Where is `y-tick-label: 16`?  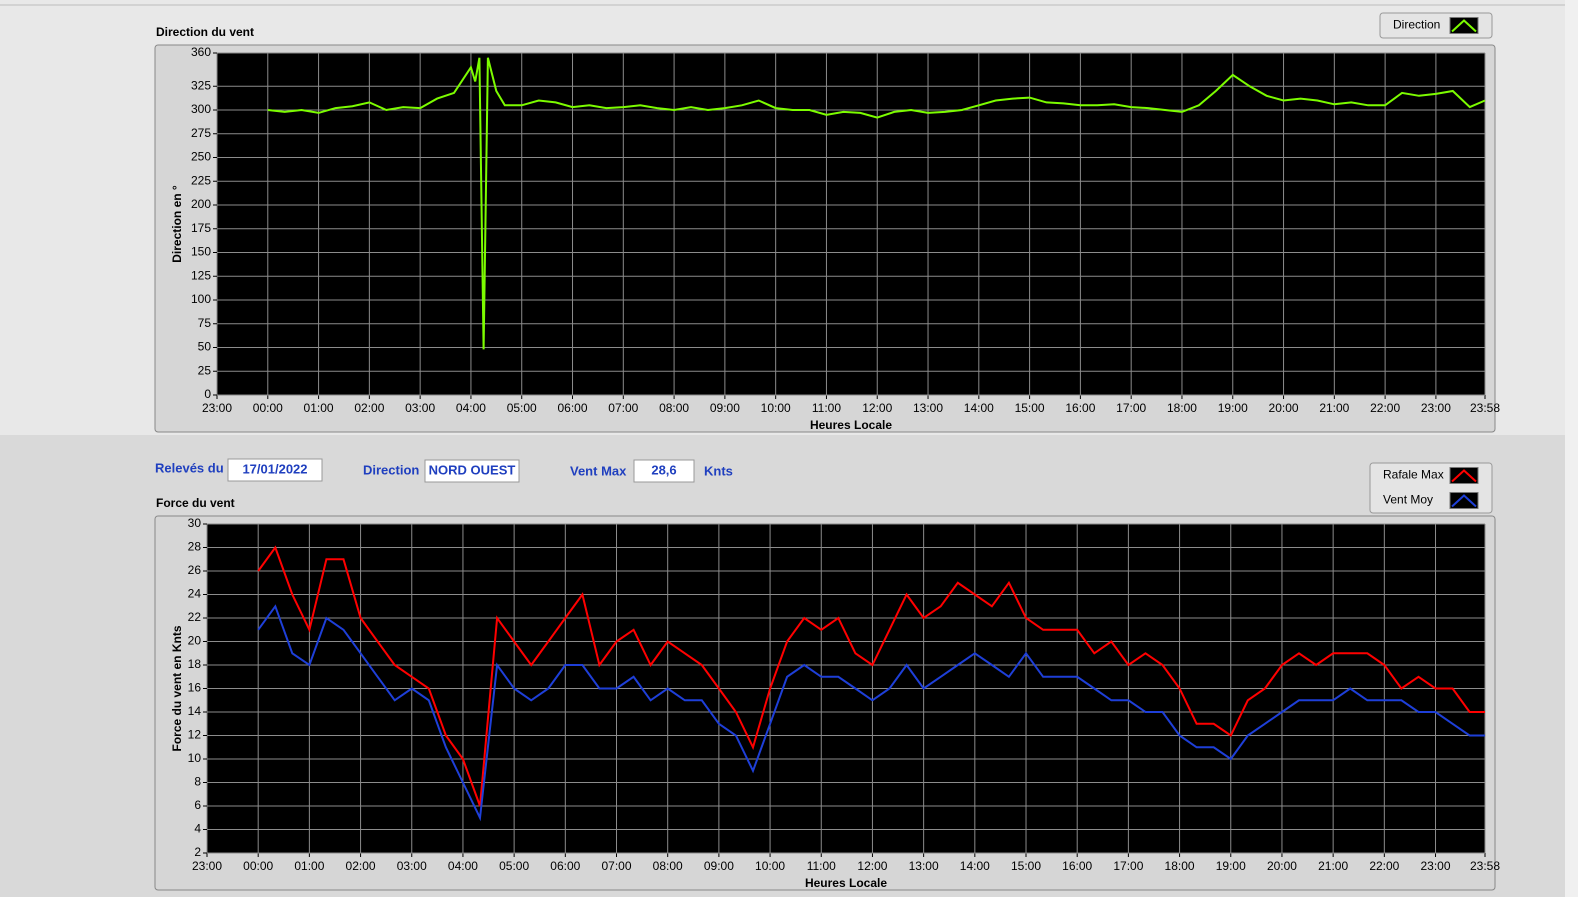
y-tick-label: 16 is located at coordinates (195, 688).